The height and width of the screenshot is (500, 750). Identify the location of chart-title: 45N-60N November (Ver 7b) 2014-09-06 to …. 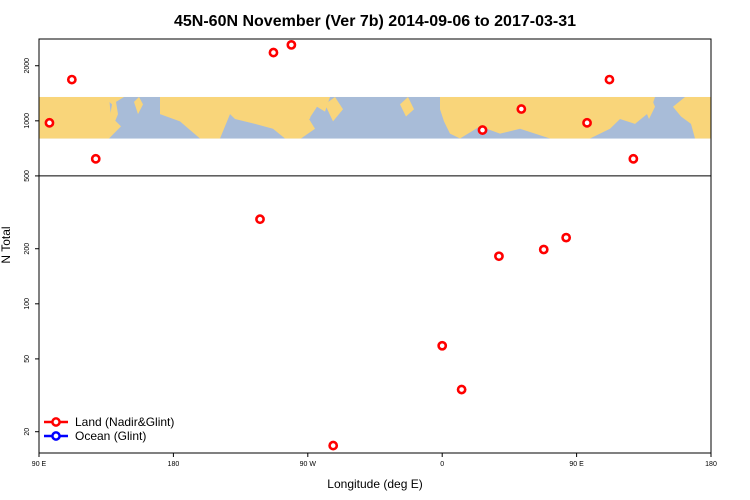
(375, 21).